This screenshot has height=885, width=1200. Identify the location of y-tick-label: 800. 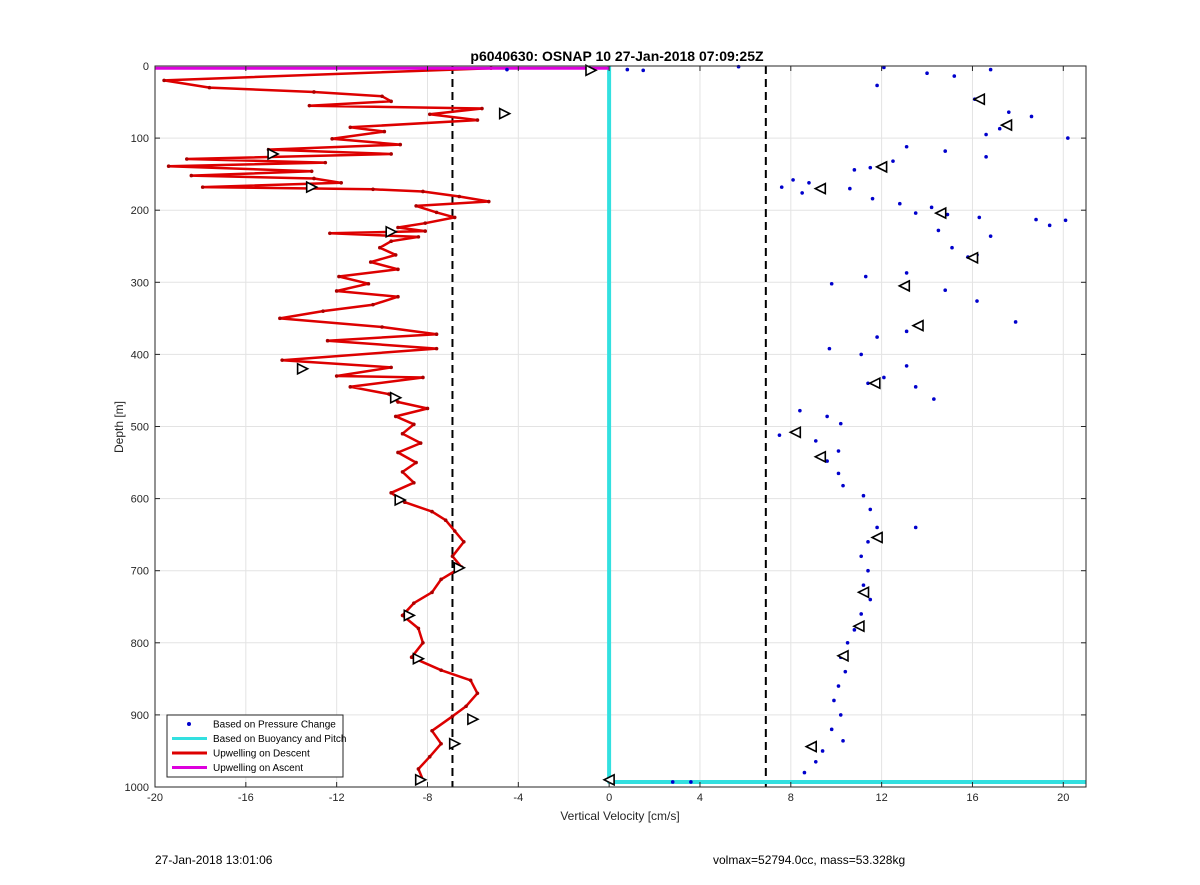
(140, 644).